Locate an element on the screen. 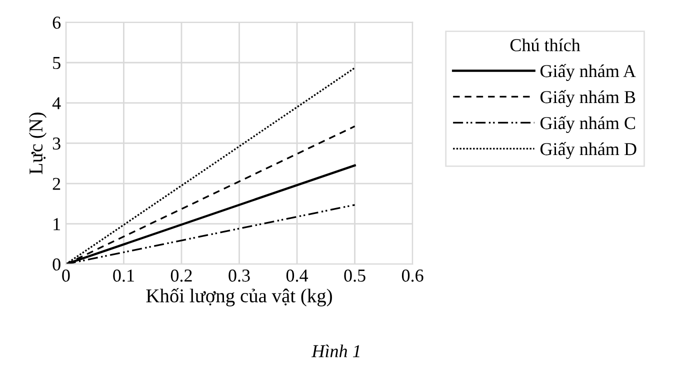 This screenshot has width=673, height=372. x-tick-label: 0.5 is located at coordinates (355, 276).